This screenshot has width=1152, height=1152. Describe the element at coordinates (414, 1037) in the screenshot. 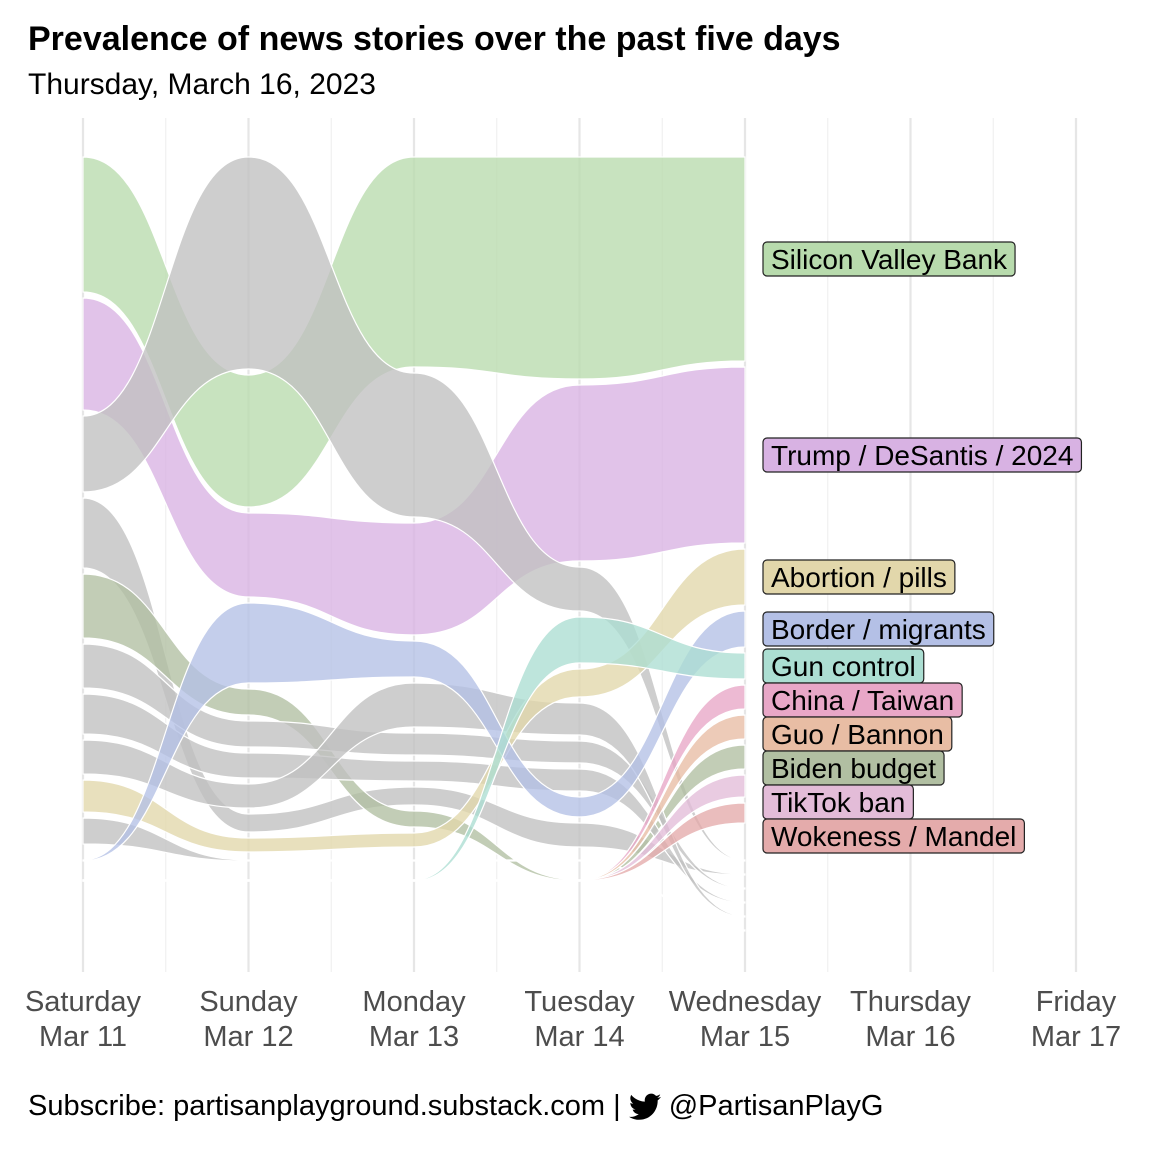

I see `x-tick-date: Mar 13` at that location.